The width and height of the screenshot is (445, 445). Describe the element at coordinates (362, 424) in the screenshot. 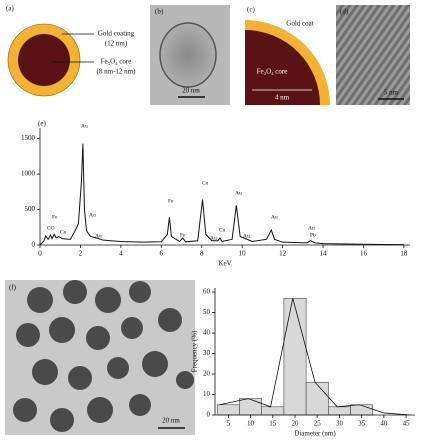

I see `x-tick-label: 35` at that location.